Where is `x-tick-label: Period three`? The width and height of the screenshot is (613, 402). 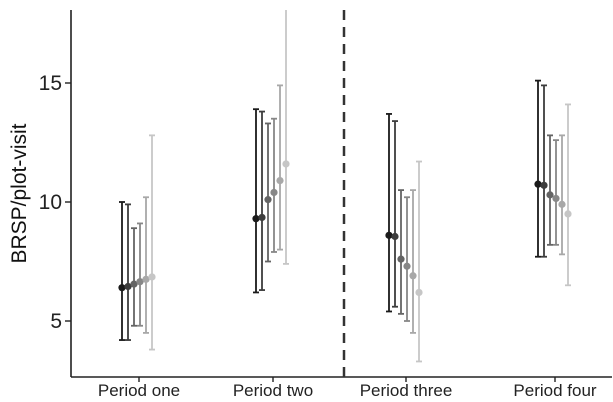 x-tick-label: Period three is located at coordinates (406, 390).